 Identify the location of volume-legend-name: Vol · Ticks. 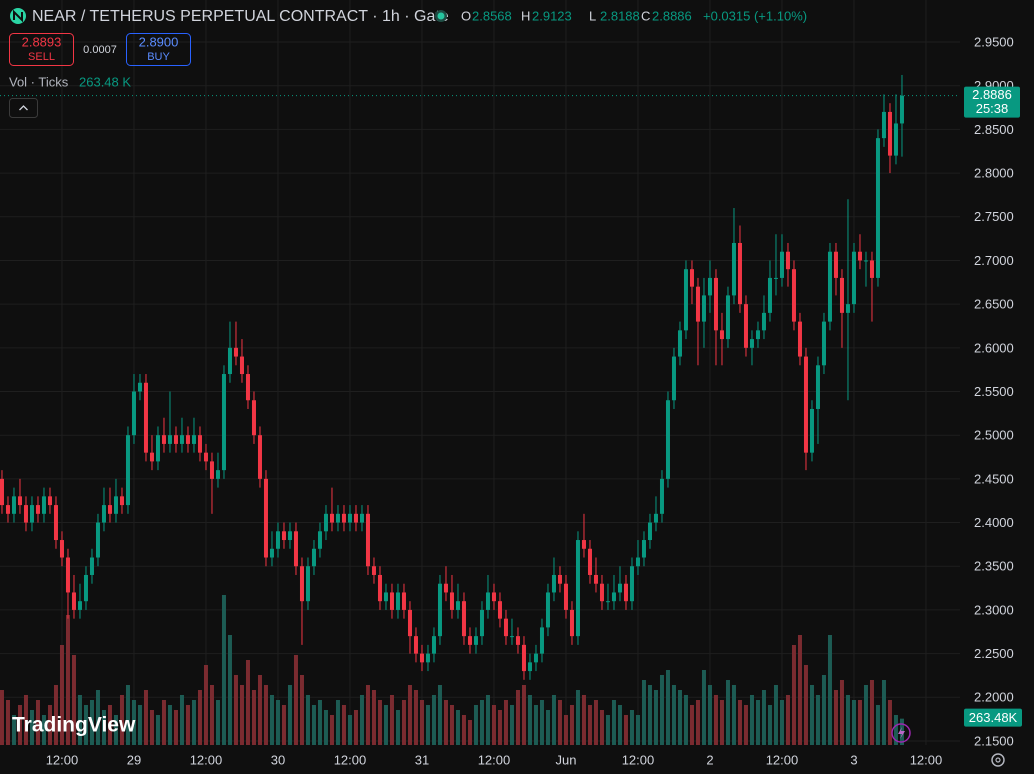
(39, 81).